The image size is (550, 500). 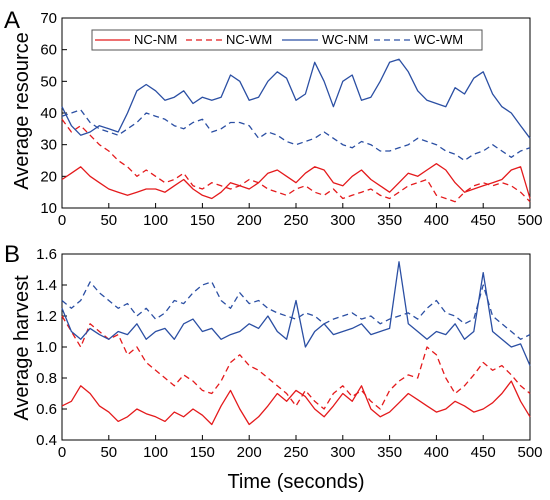 What do you see at coordinates (108, 220) in the screenshot?
I see `x-tick-label-a: 50` at bounding box center [108, 220].